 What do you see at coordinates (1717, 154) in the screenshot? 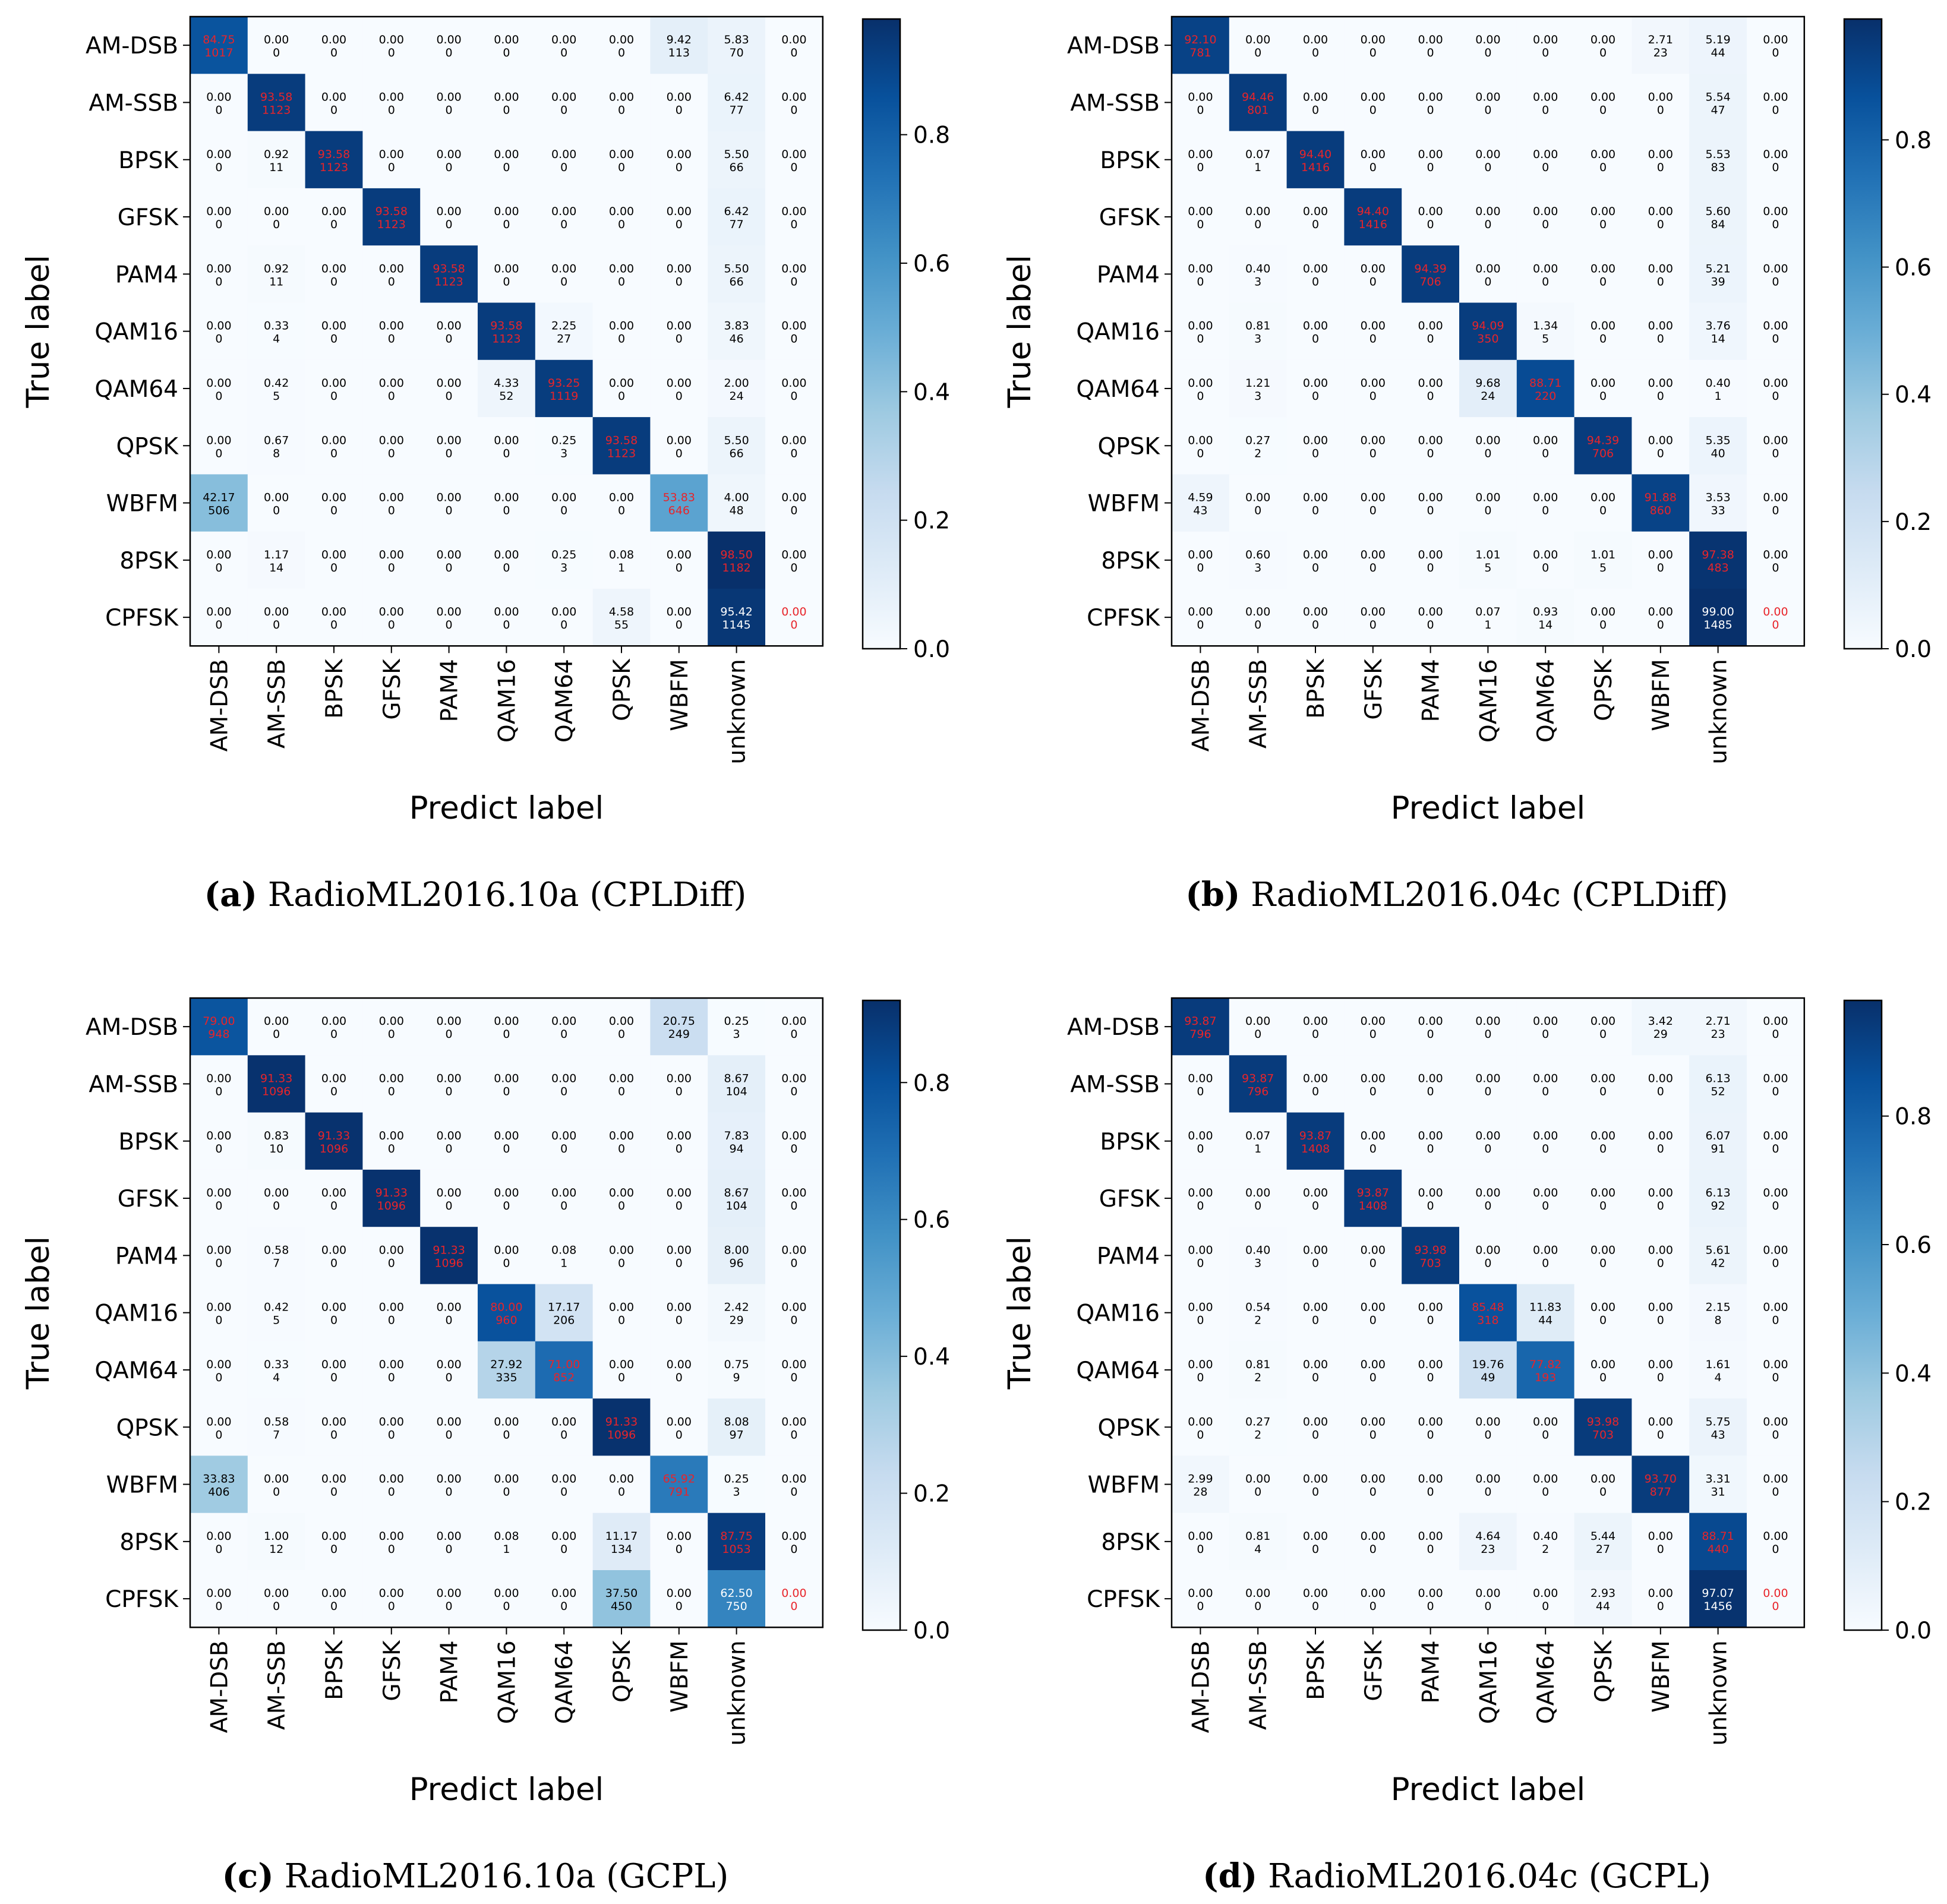
I see `cell-percent-label: 5.53` at bounding box center [1717, 154].